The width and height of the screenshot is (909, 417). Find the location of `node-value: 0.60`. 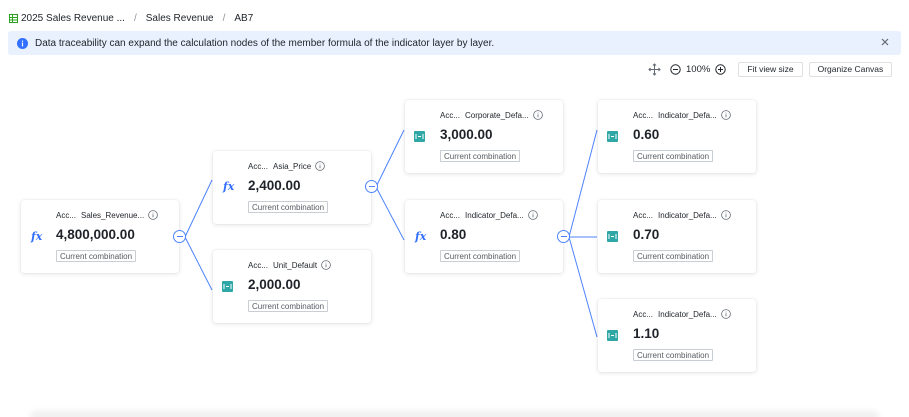

node-value: 0.60 is located at coordinates (646, 134).